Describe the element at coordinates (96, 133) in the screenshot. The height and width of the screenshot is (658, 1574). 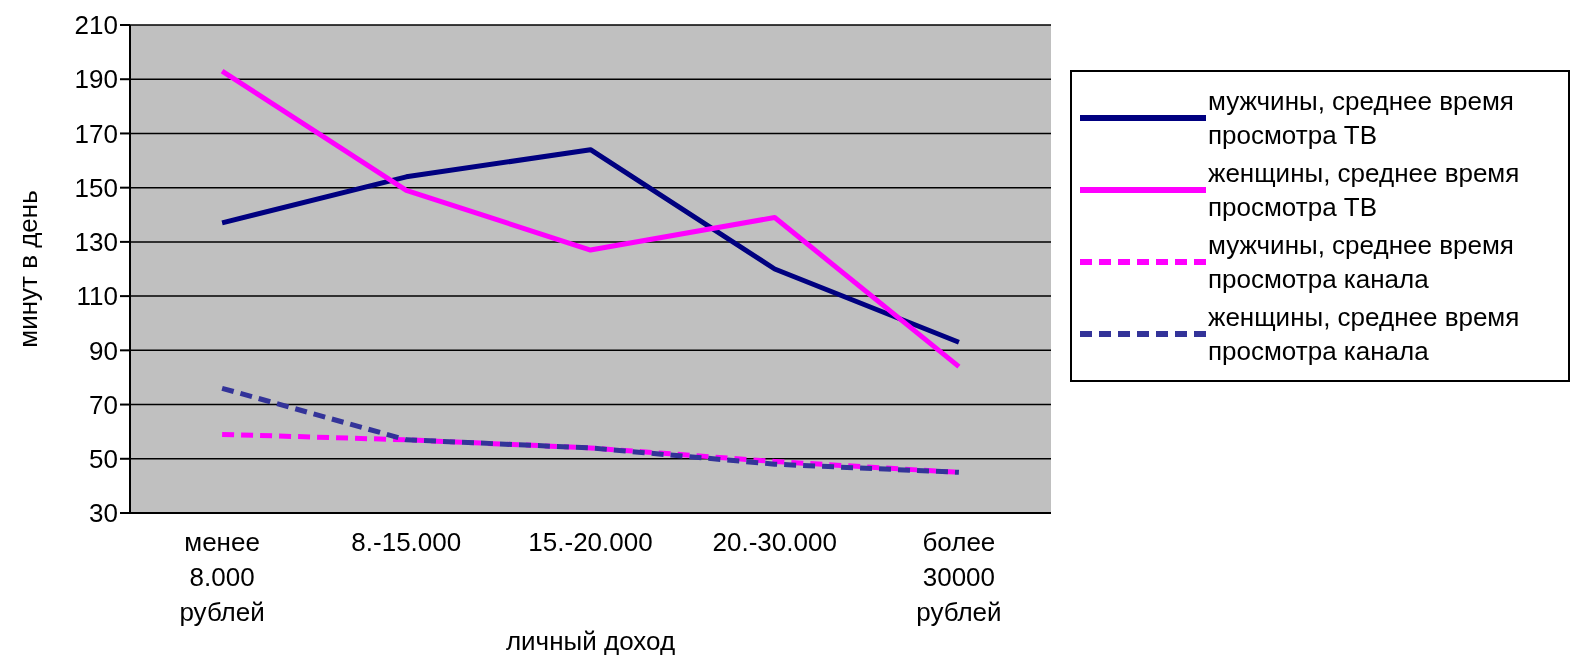
I see `y-tick-label: 170` at that location.